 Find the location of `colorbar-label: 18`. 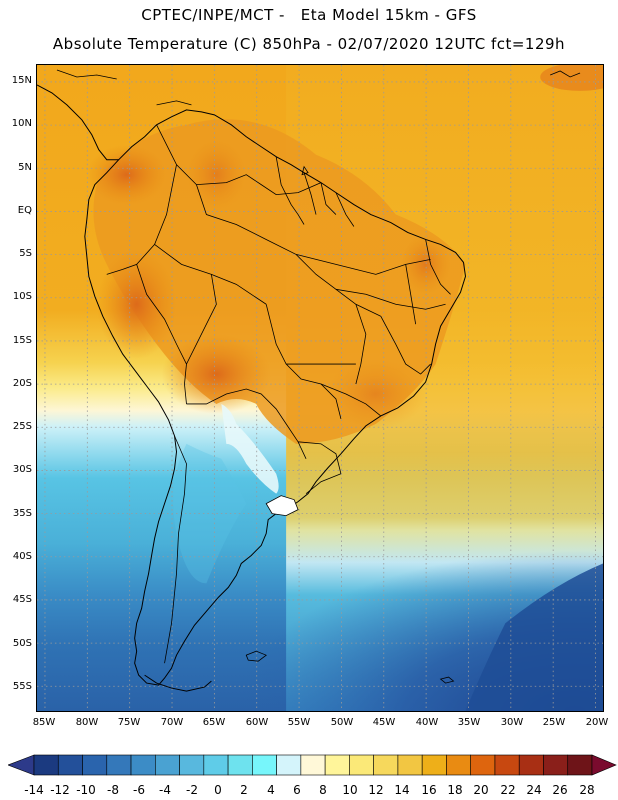

colorbar-label: 18 is located at coordinates (455, 790).